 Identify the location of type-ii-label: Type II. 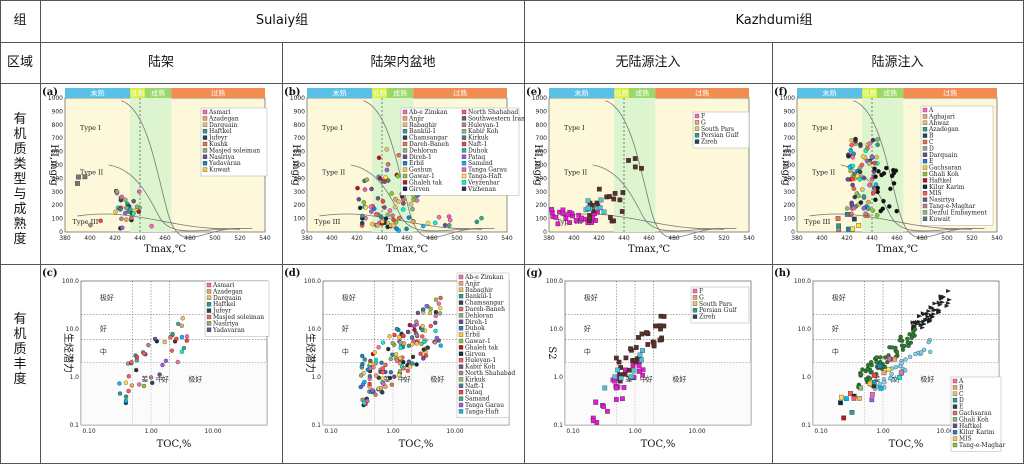
(824, 172).